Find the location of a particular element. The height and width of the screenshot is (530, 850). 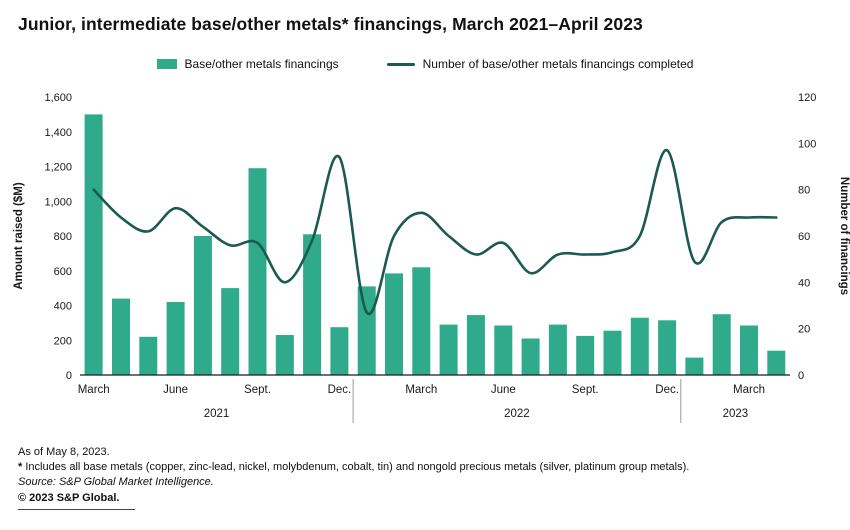

copyright-note: © 2023 S&P Global. is located at coordinates (77, 500).